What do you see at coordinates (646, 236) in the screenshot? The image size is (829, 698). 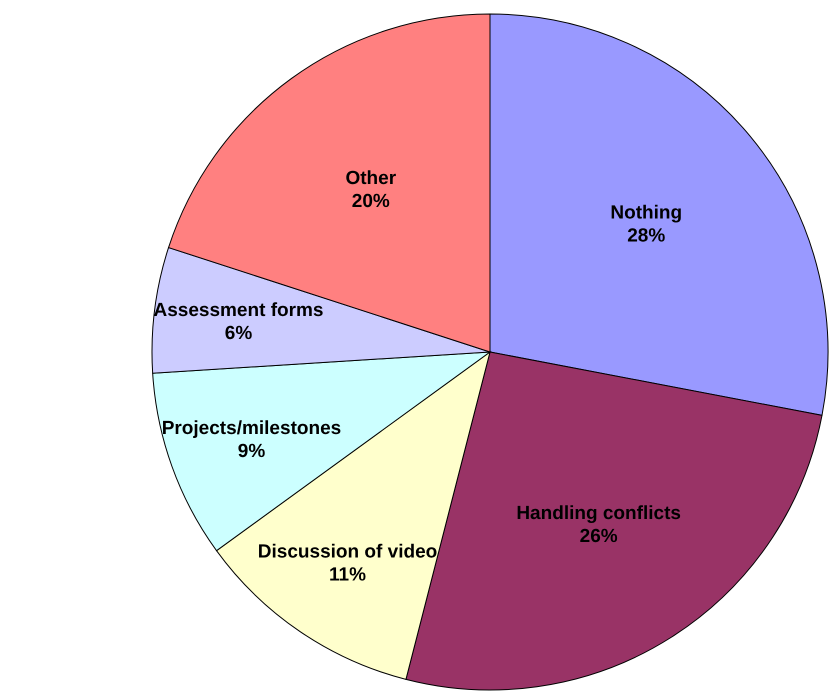 I see `data-label: 28%` at bounding box center [646, 236].